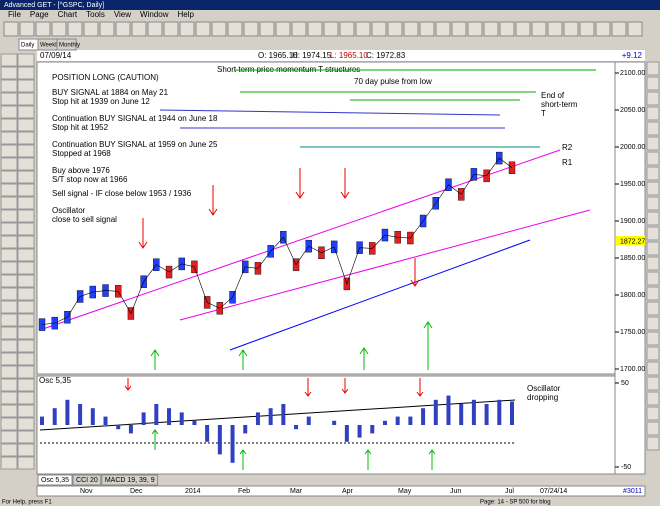 The height and width of the screenshot is (506, 660). I want to click on menu-item: Page, so click(39, 14).